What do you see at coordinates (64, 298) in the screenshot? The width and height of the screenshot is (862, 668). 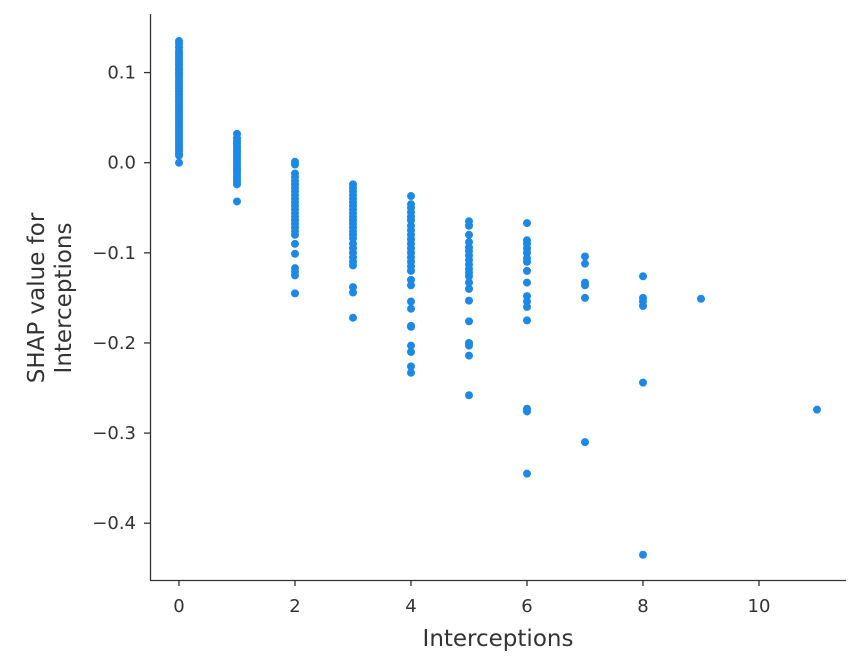 I see `y-axis-label-line-2: Interceptions` at bounding box center [64, 298].